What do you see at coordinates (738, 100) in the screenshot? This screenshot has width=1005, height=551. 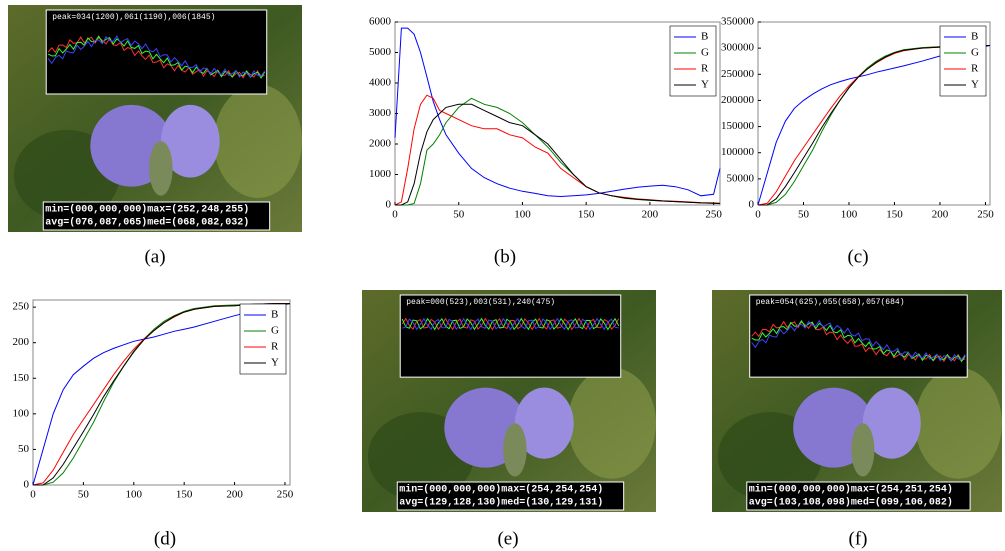 I see `y-tick-label: 200000` at bounding box center [738, 100].